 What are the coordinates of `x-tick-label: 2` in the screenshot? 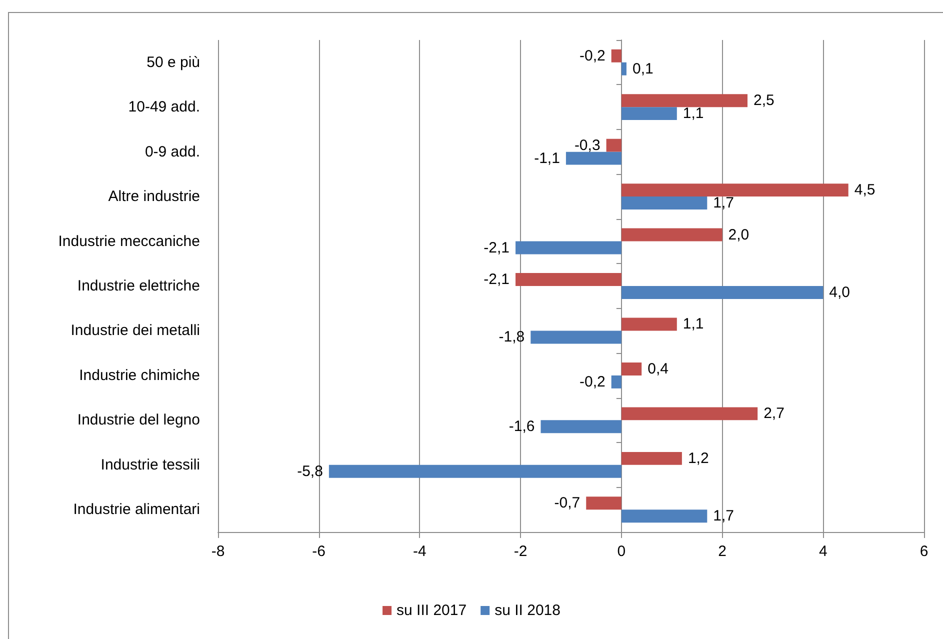 It's located at (722, 551).